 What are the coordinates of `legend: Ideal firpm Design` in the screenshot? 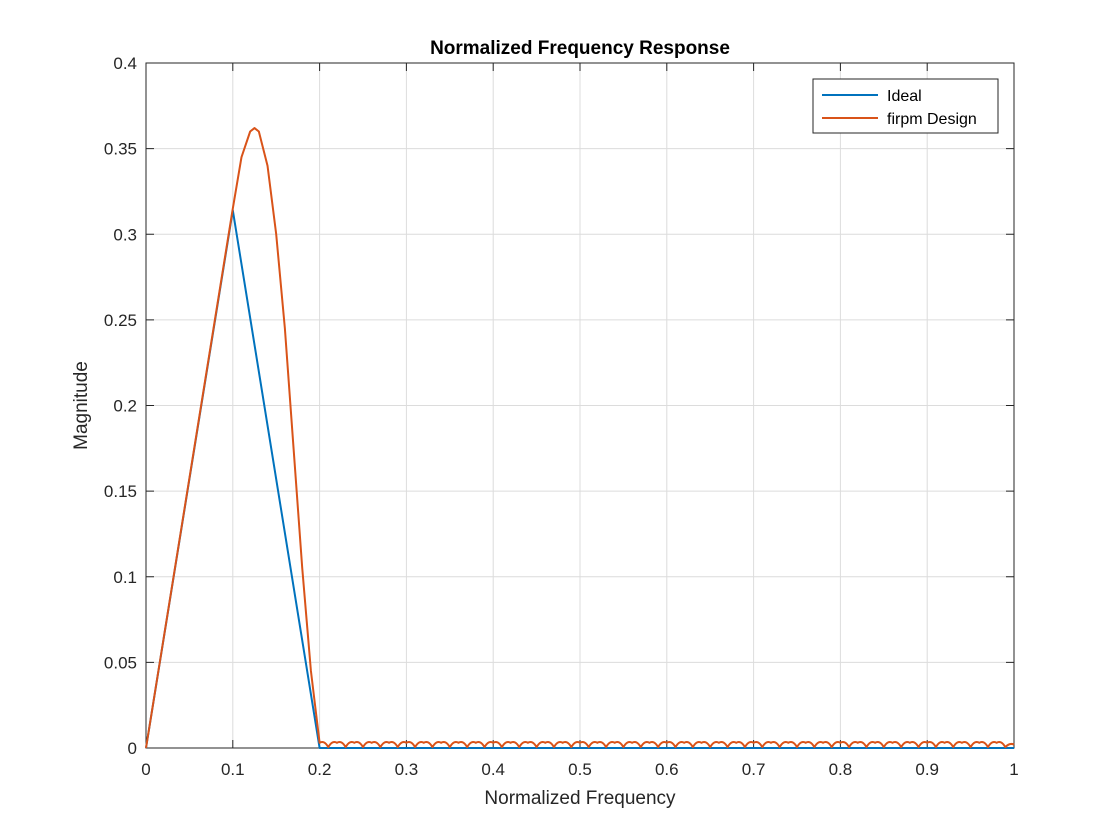 It's located at (905, 106).